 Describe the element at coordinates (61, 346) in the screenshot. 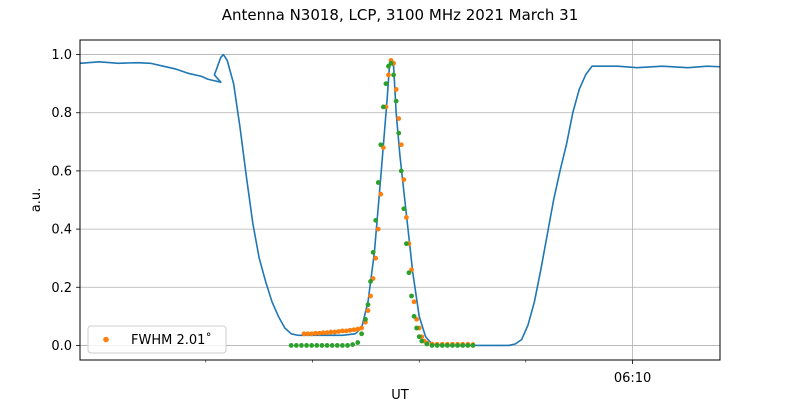

I see `y-tick-label: 0.0` at that location.